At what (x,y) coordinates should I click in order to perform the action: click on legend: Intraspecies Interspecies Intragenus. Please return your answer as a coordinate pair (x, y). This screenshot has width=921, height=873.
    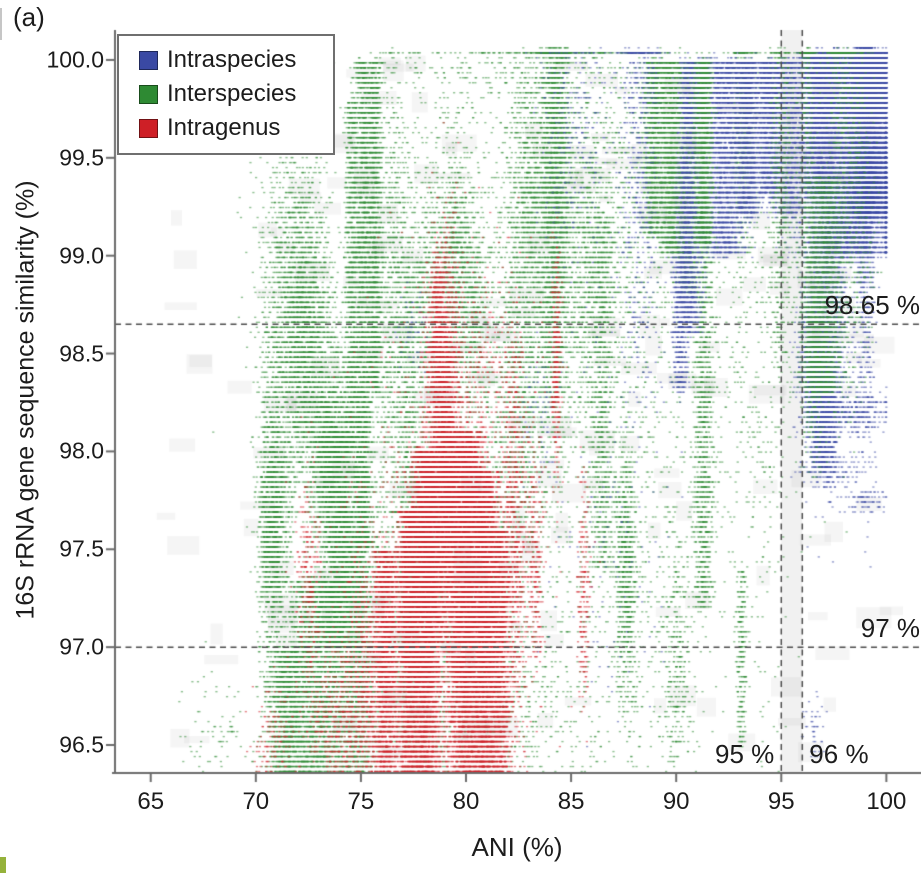
    Looking at the image, I should click on (226, 94).